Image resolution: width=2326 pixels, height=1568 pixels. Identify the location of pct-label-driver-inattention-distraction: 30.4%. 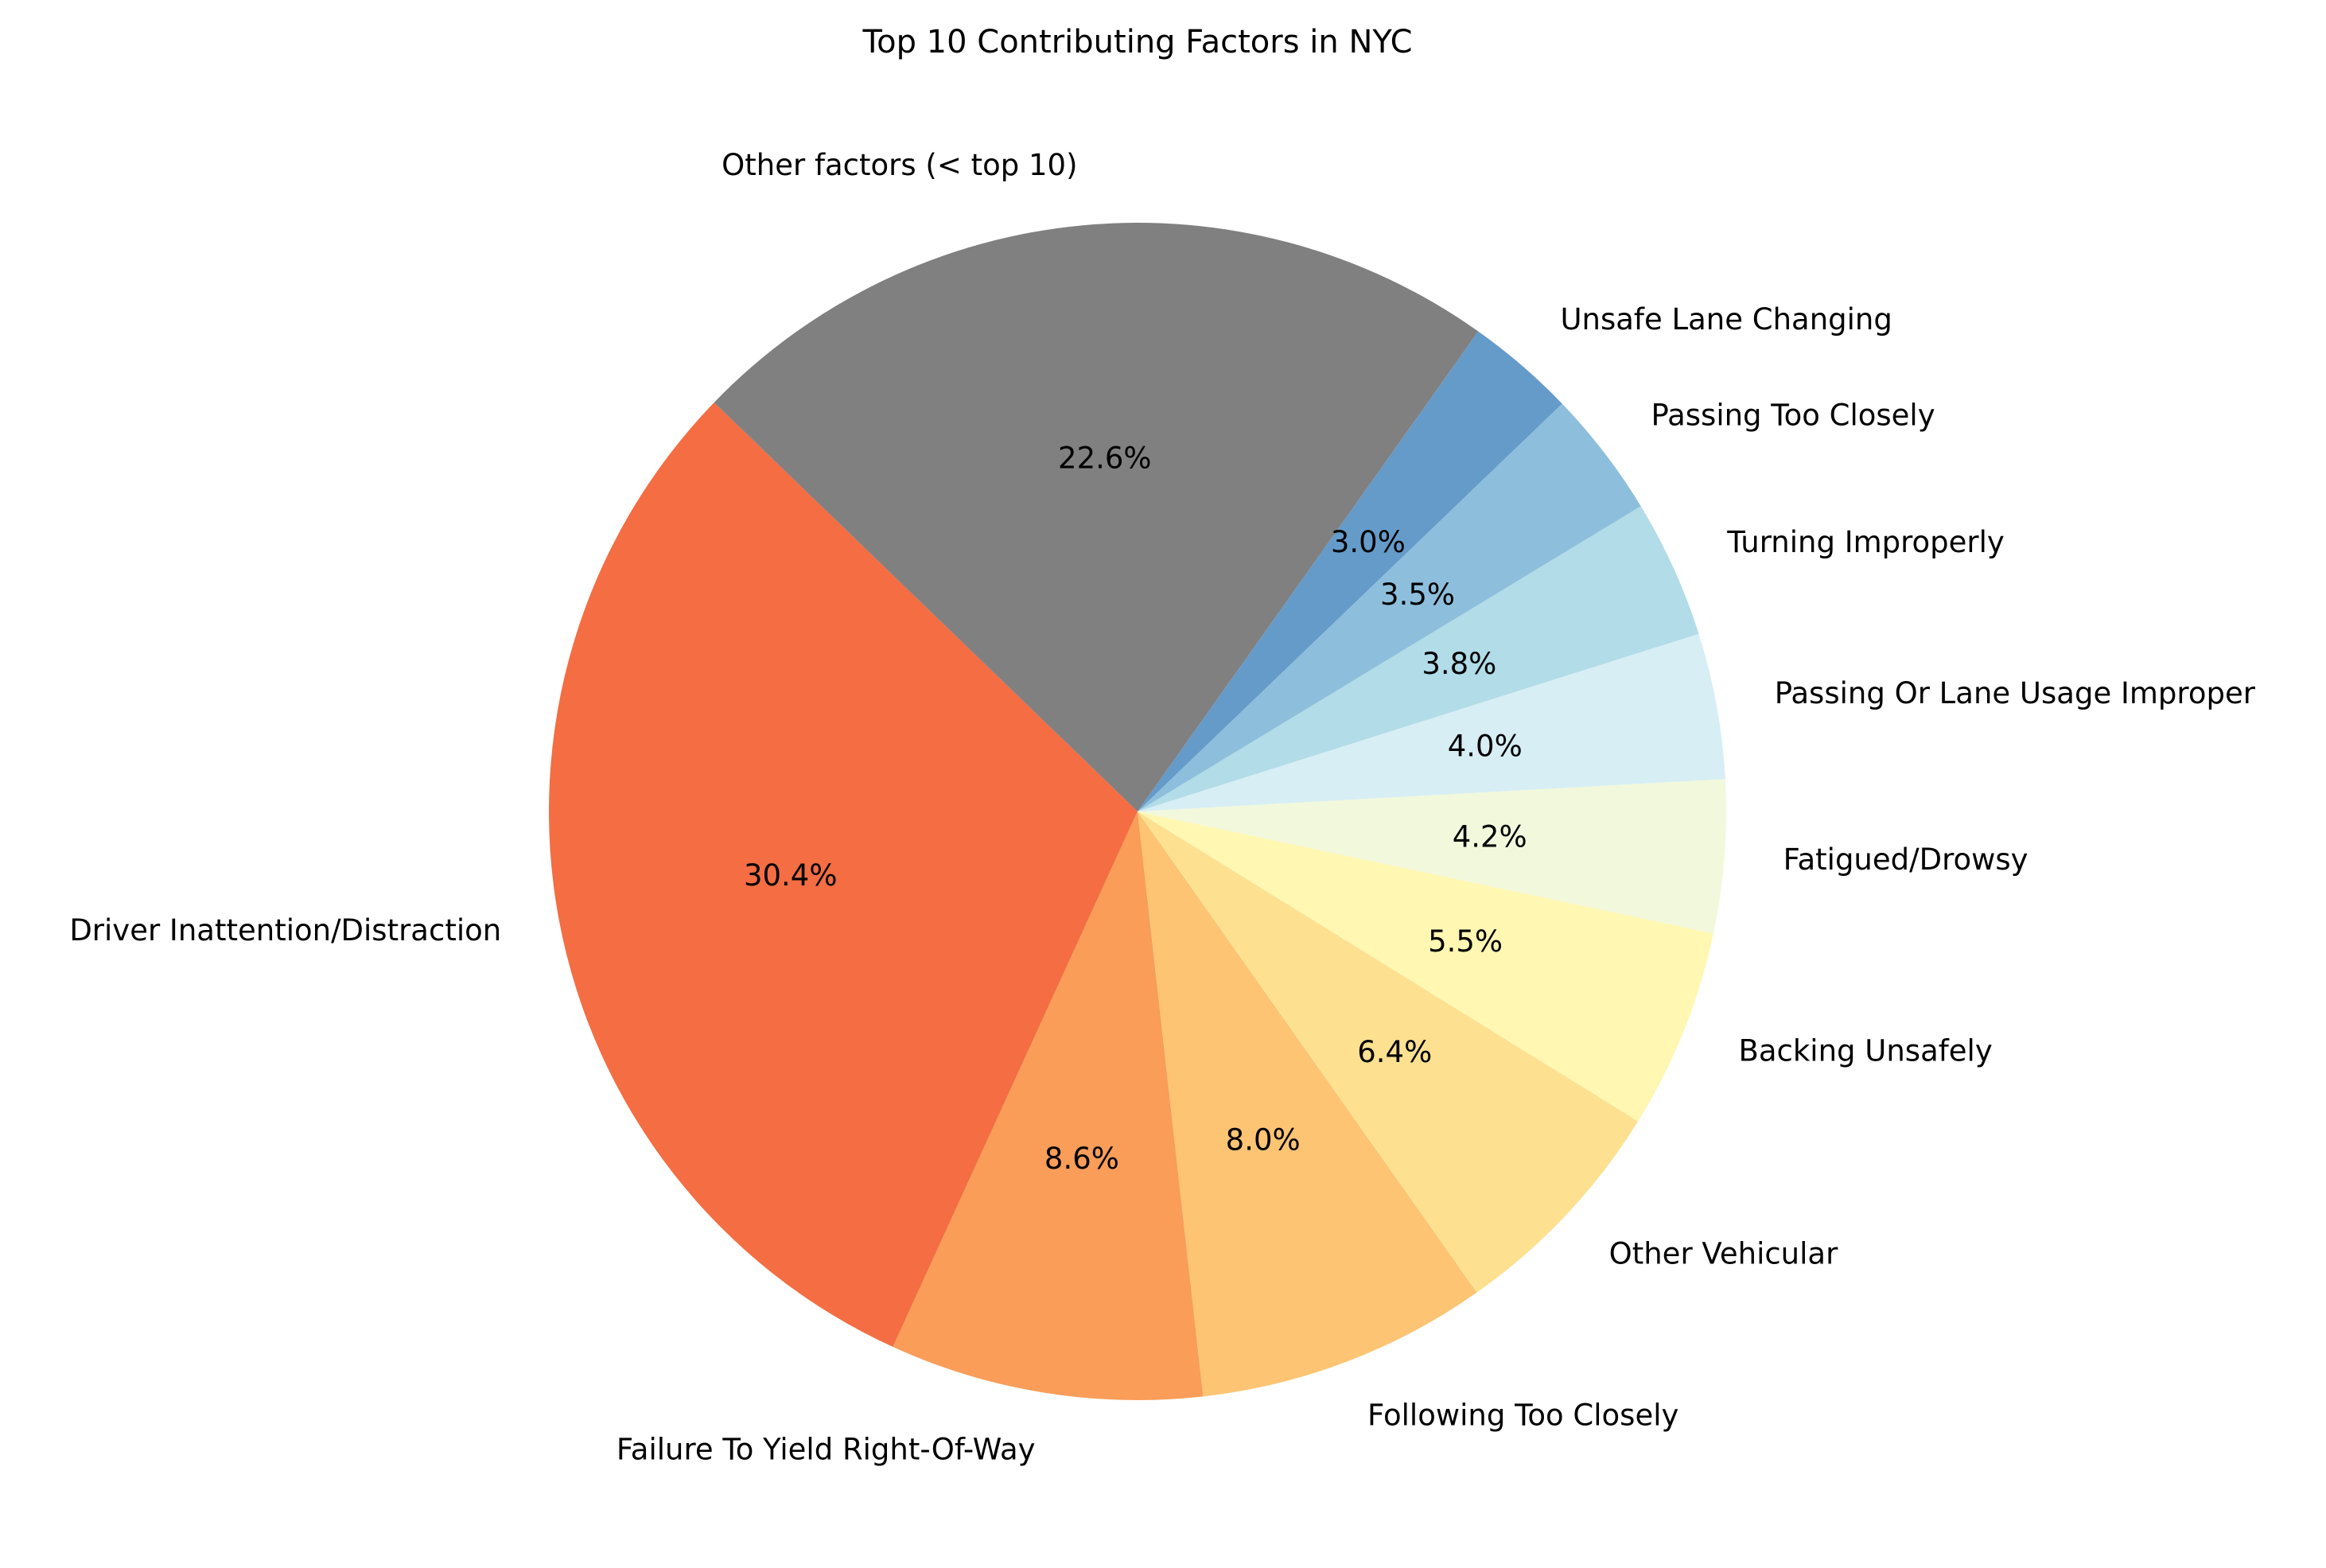
(791, 875).